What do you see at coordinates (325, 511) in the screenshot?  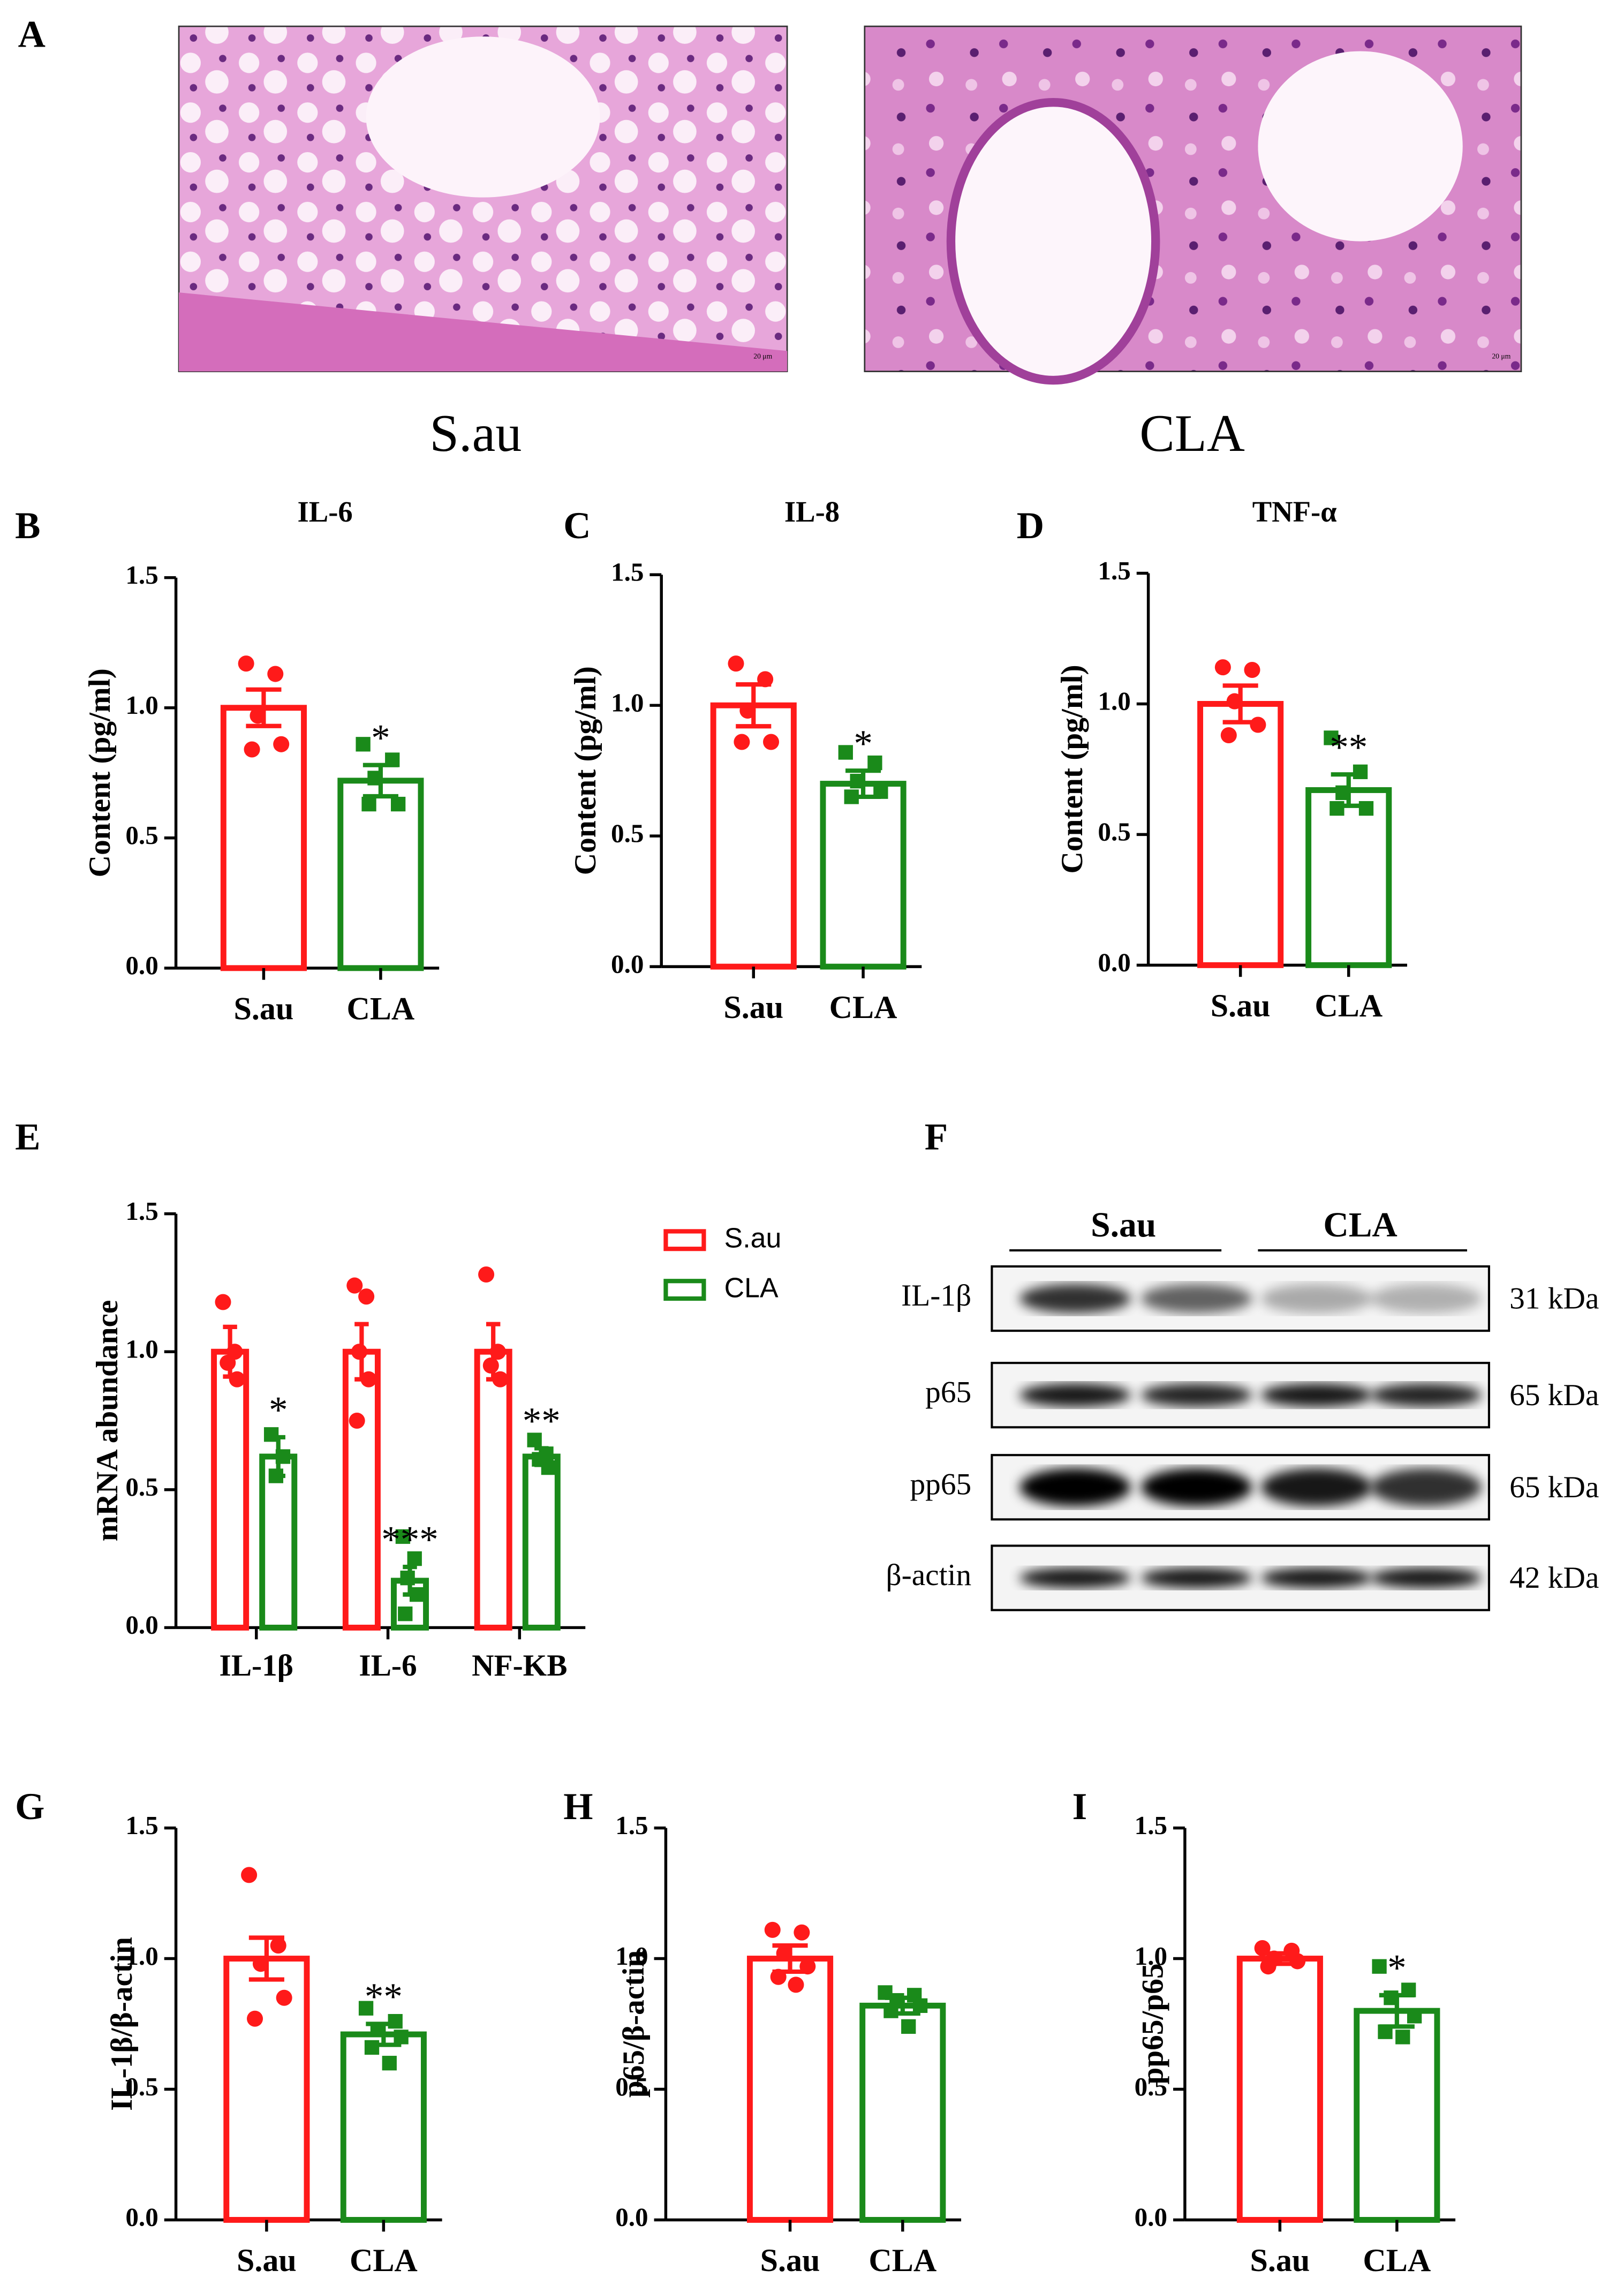 I see `chart-title: IL-6` at bounding box center [325, 511].